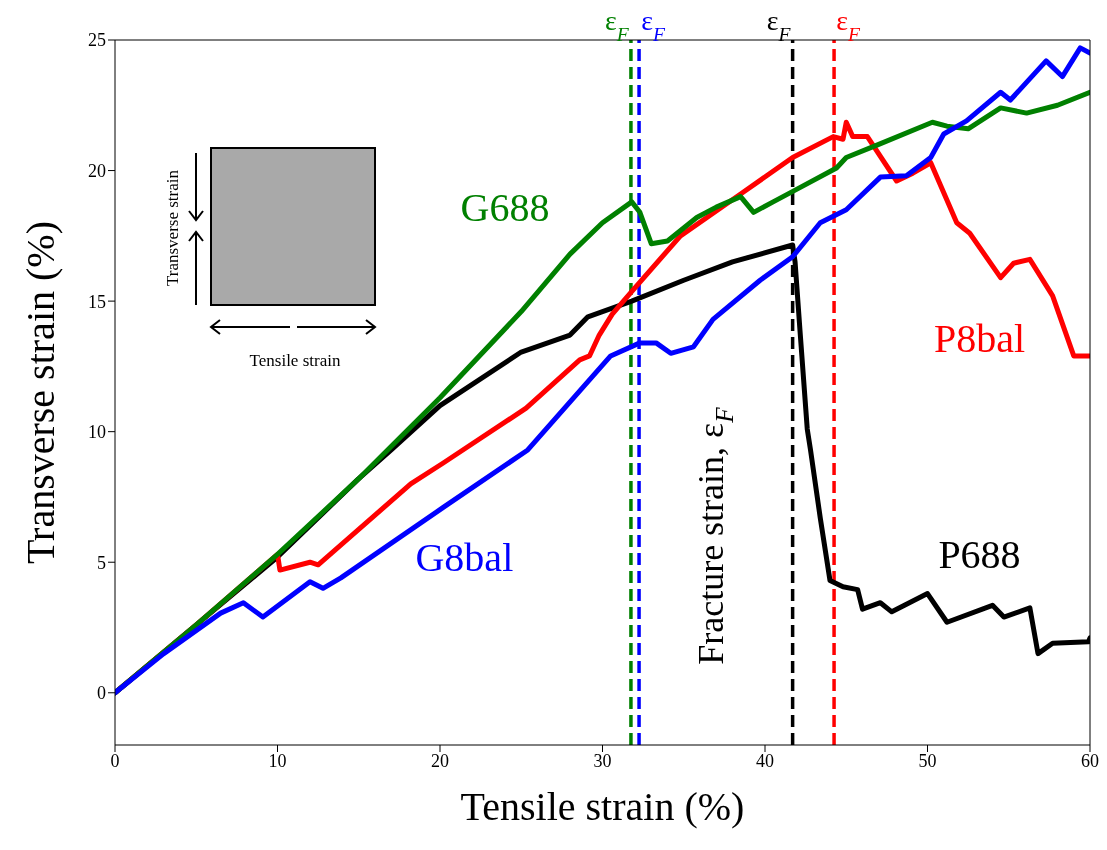  I want to click on x-tick-label: 60, so click(1090, 760).